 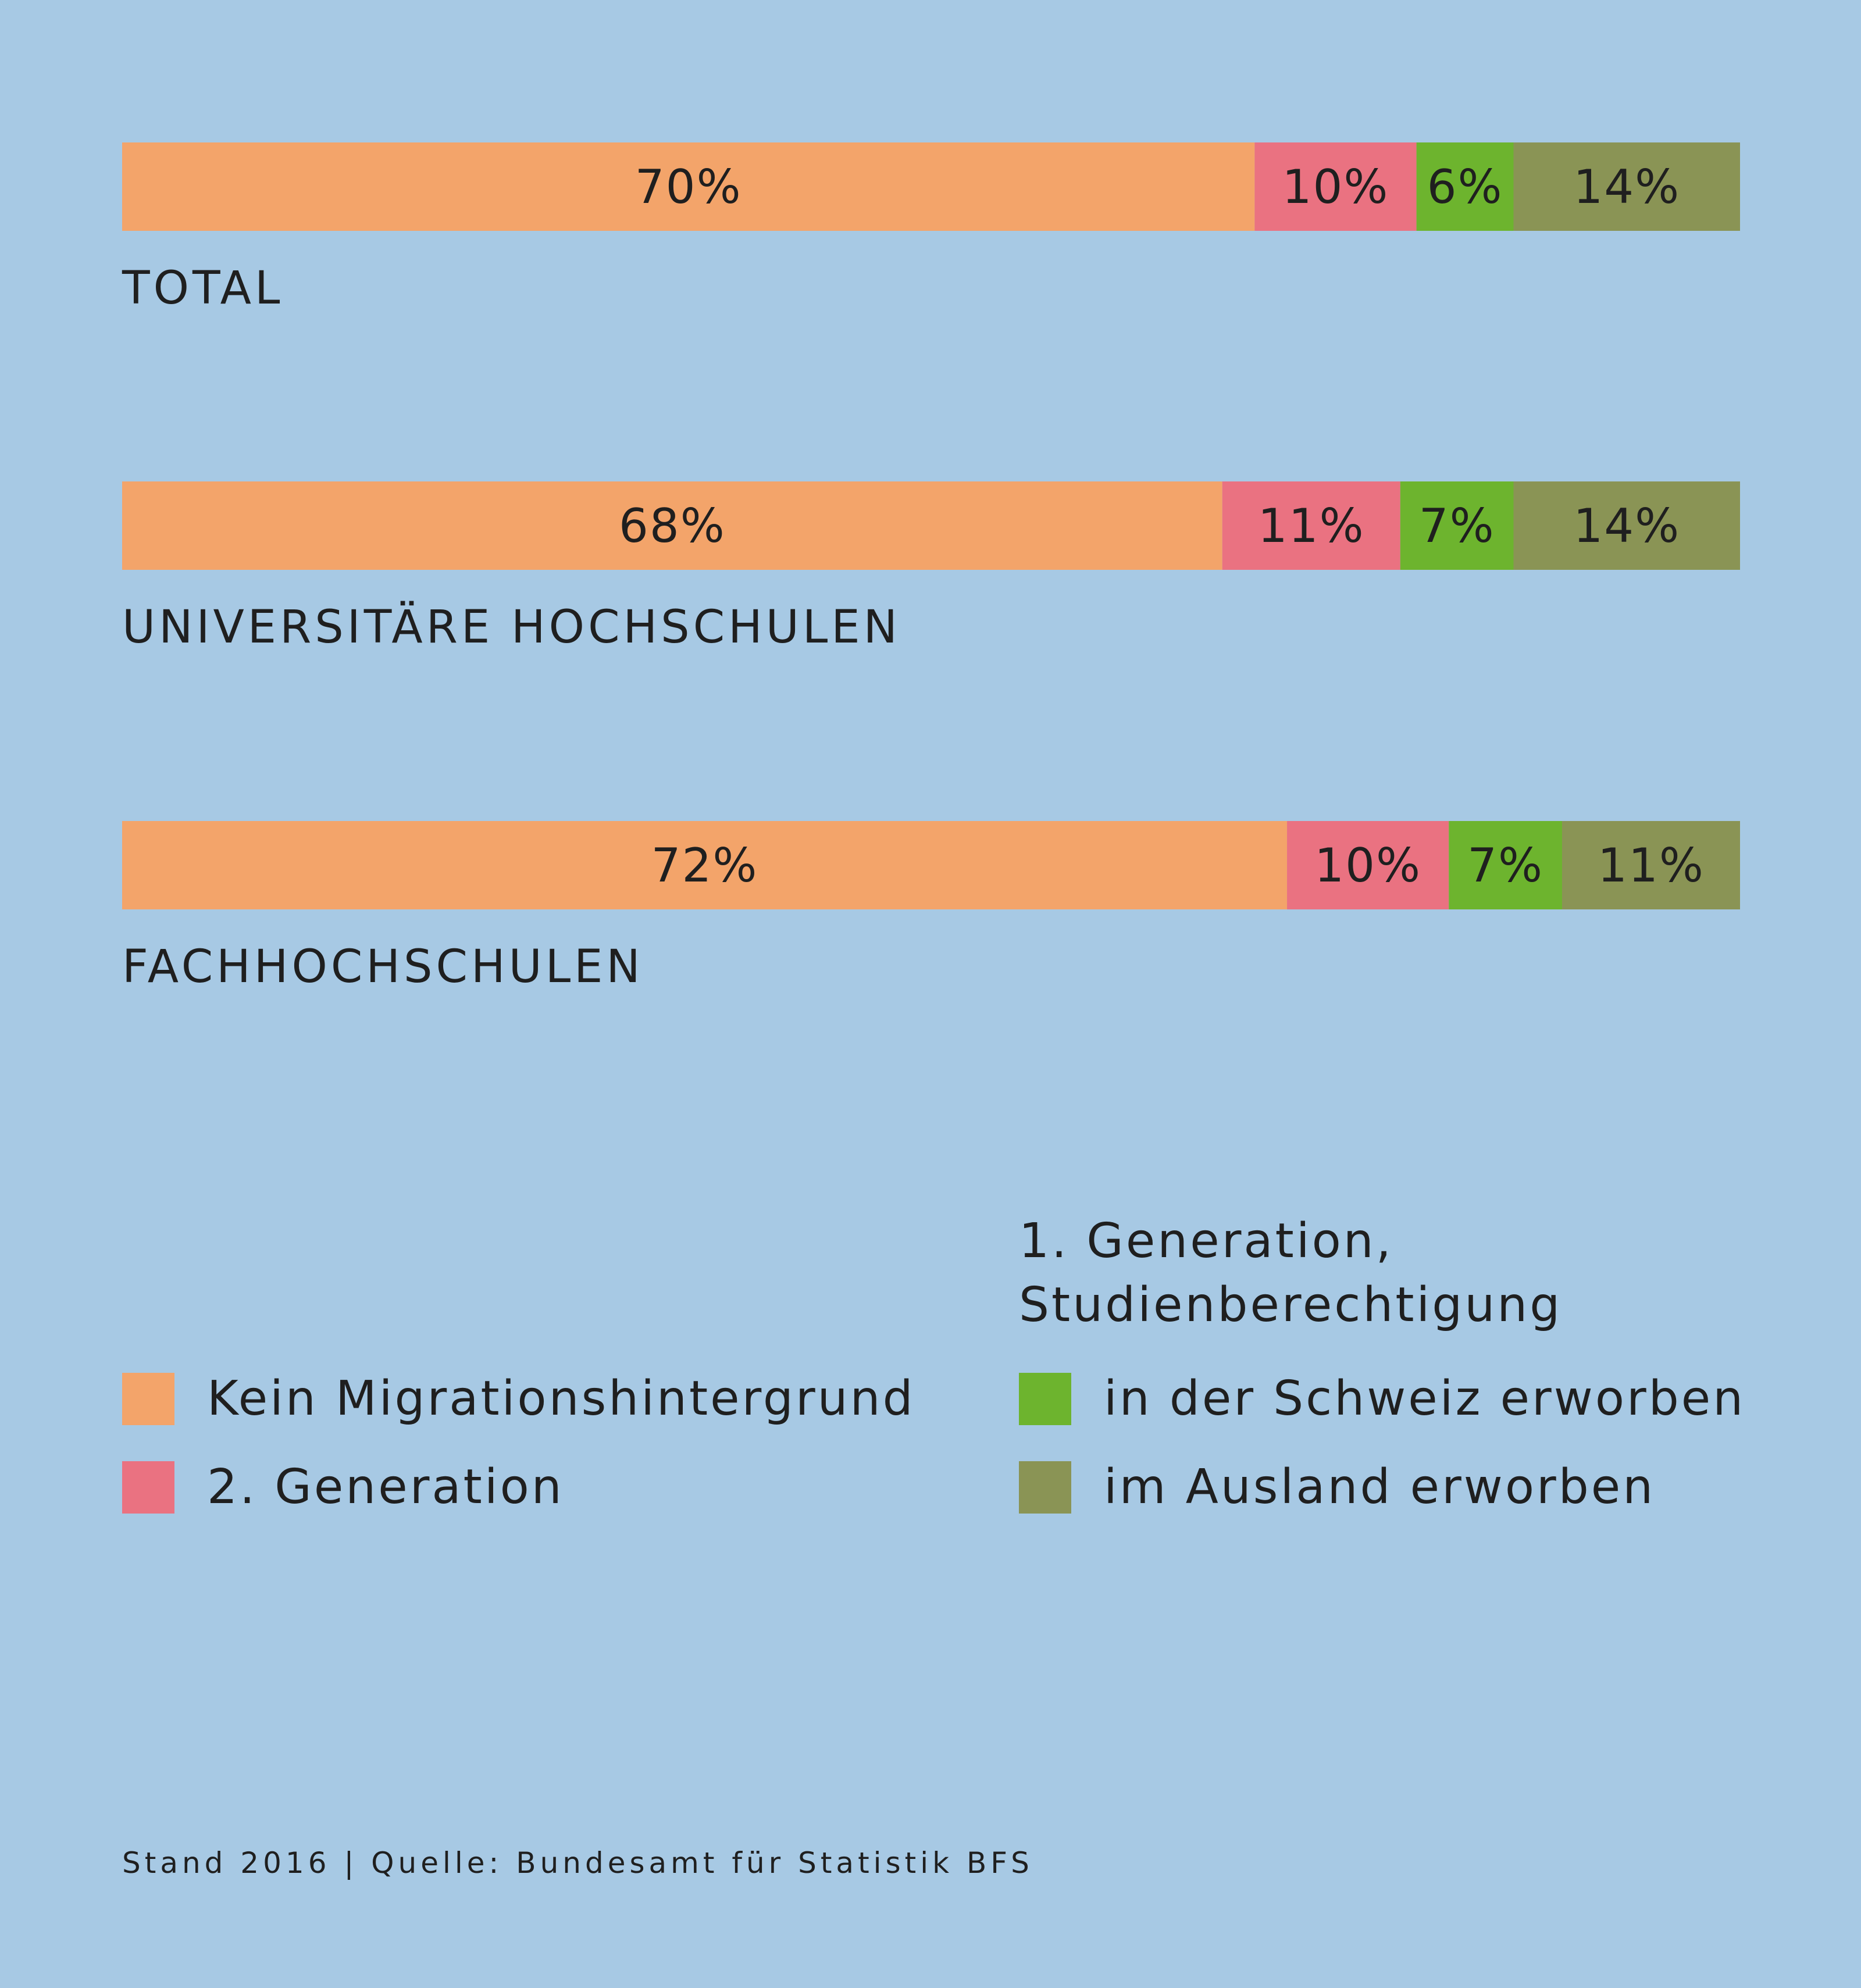 I want to click on bar-segment-fachhochschulen-2-generation, so click(x=1368, y=865).